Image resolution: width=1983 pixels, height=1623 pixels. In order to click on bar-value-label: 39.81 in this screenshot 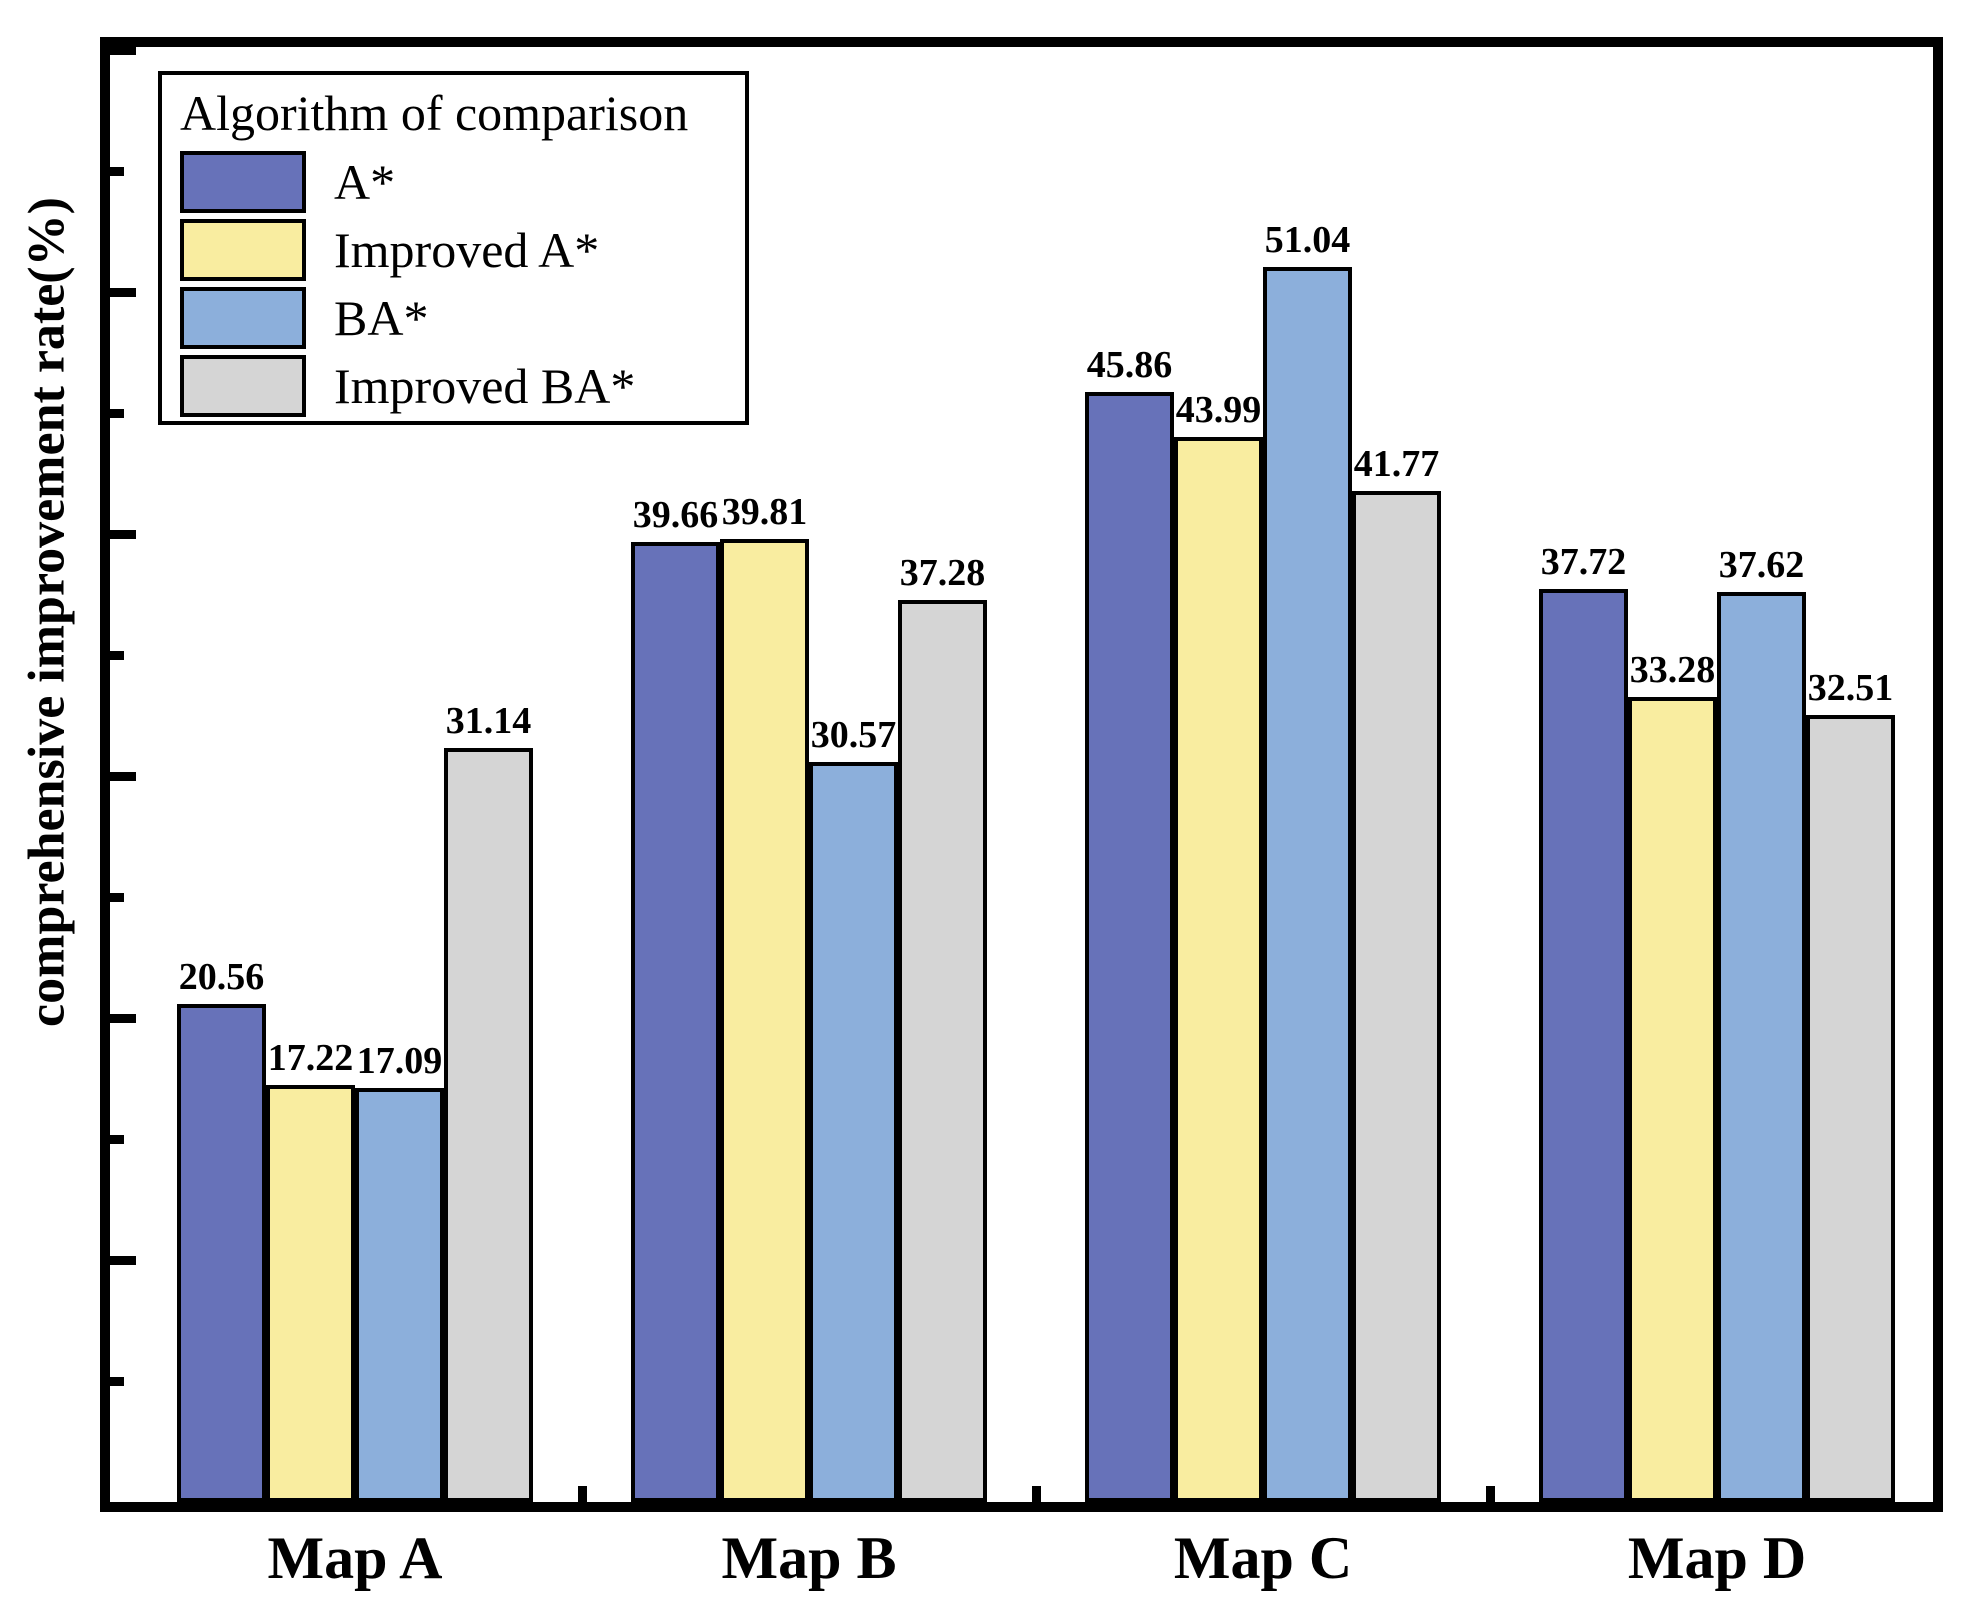, I will do `click(764, 511)`.